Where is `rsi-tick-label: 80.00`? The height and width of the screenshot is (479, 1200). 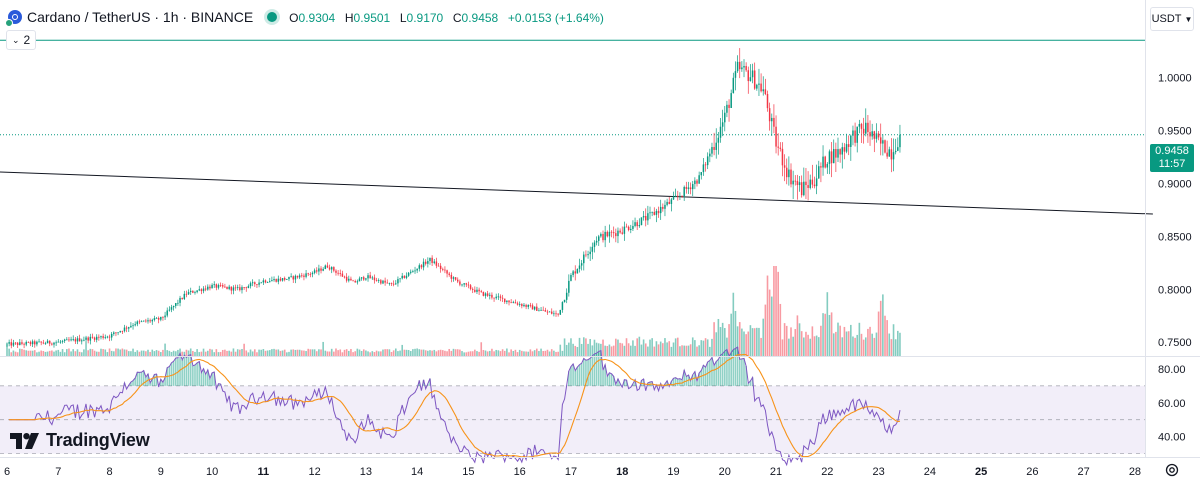
rsi-tick-label: 80.00 is located at coordinates (1172, 370).